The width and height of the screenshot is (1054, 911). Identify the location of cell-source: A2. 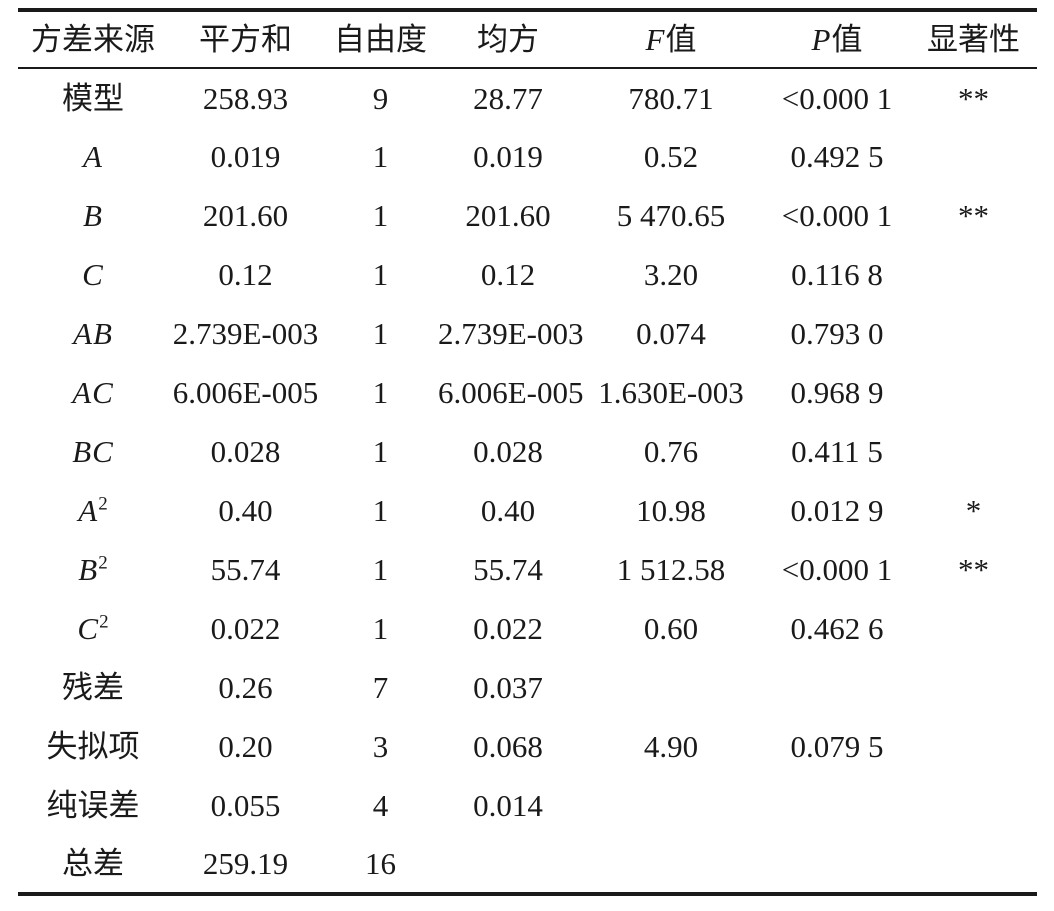
(93, 510).